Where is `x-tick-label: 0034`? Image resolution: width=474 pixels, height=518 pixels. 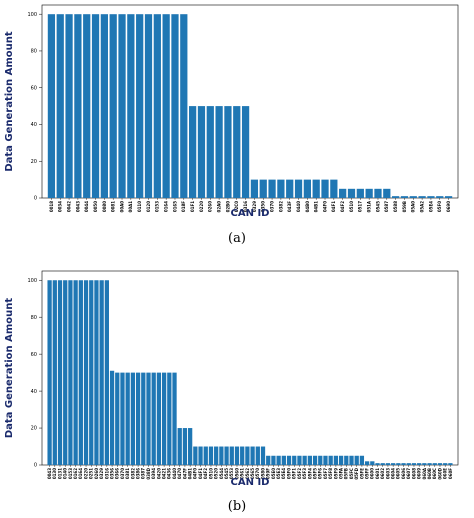 x-tick-label: 0034 is located at coordinates (60, 206).